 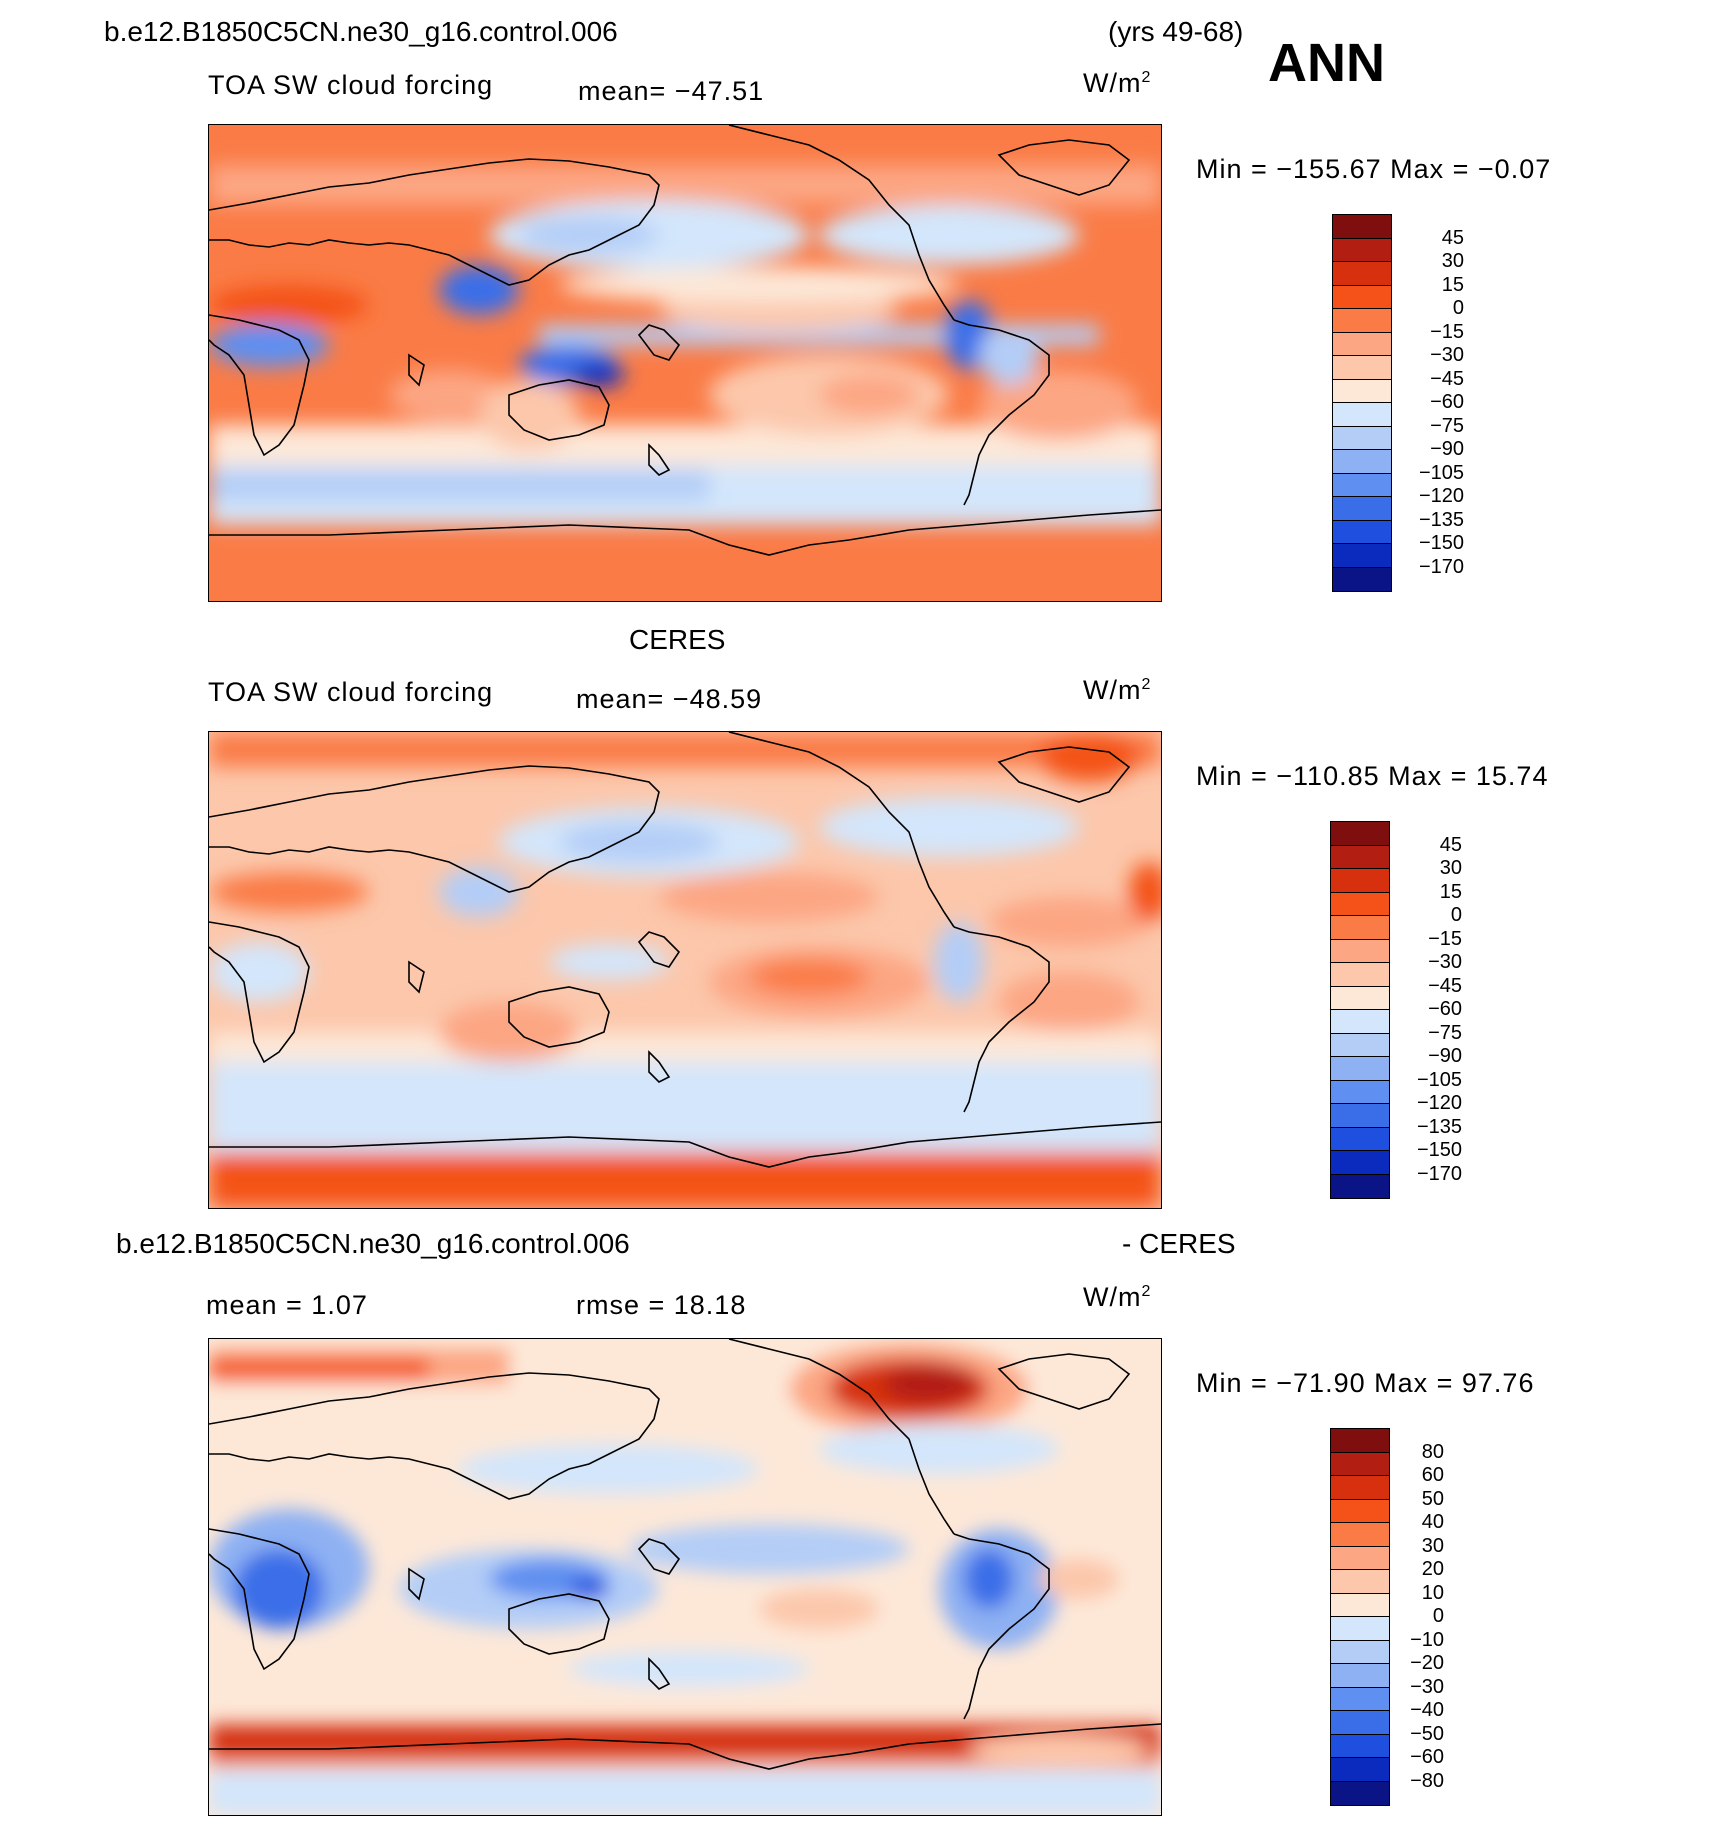 What do you see at coordinates (373, 1243) in the screenshot?
I see `panel3-title-left: b.e12.B1850C5CN.ne30_g16.control.006` at bounding box center [373, 1243].